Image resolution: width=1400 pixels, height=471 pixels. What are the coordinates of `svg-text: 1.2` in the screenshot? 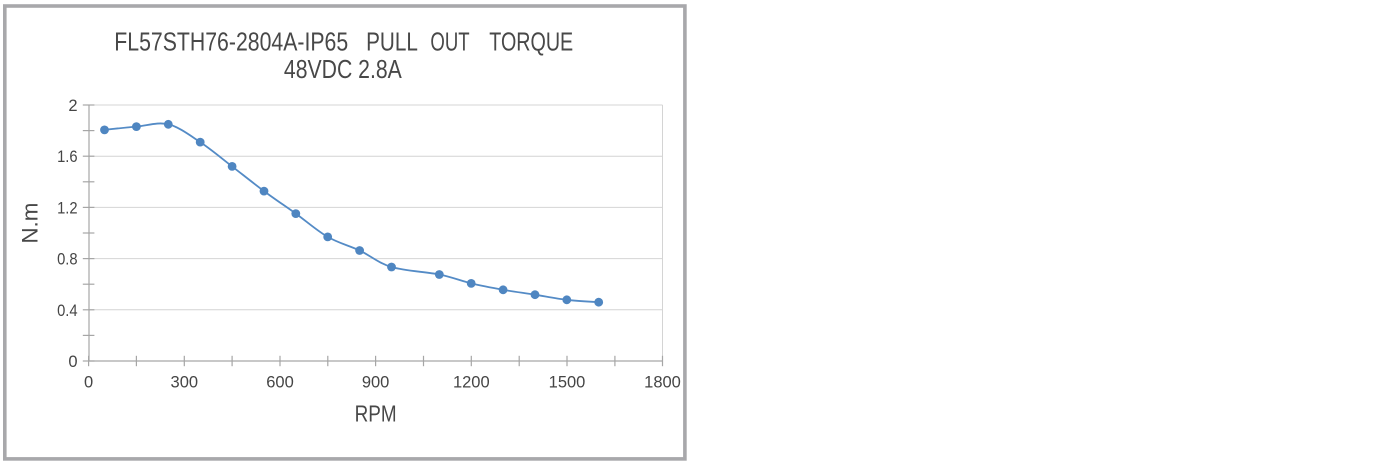 It's located at (67, 208).